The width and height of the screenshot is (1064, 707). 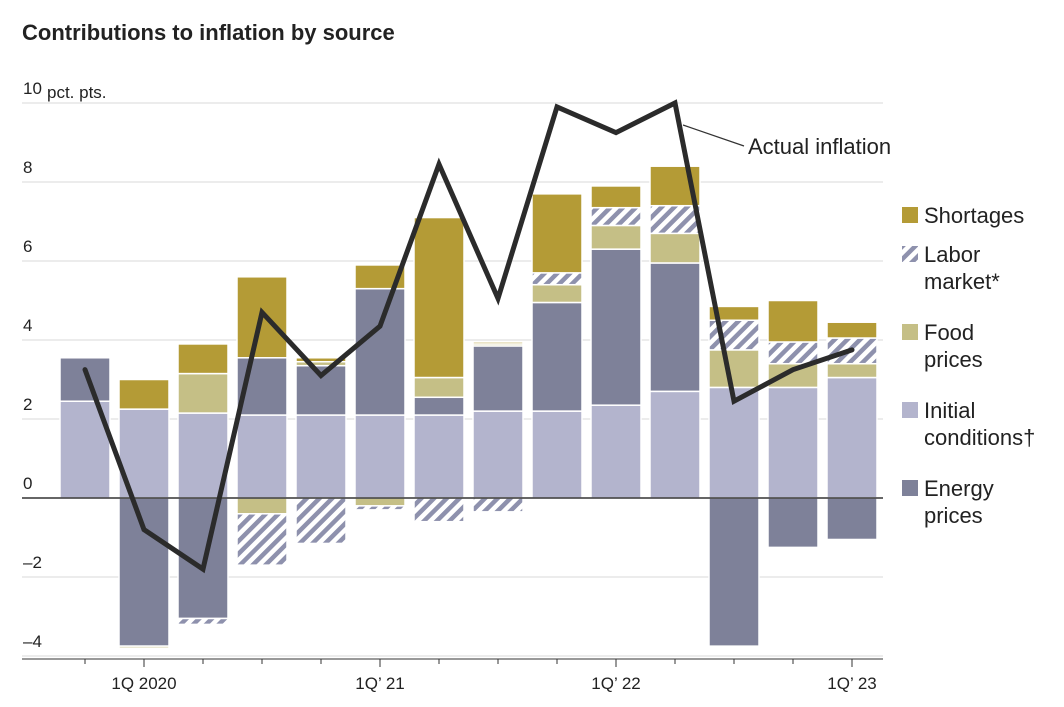 I want to click on y-axis: –4 –2 0 2 4 6 8 10, so click(x=32, y=365).